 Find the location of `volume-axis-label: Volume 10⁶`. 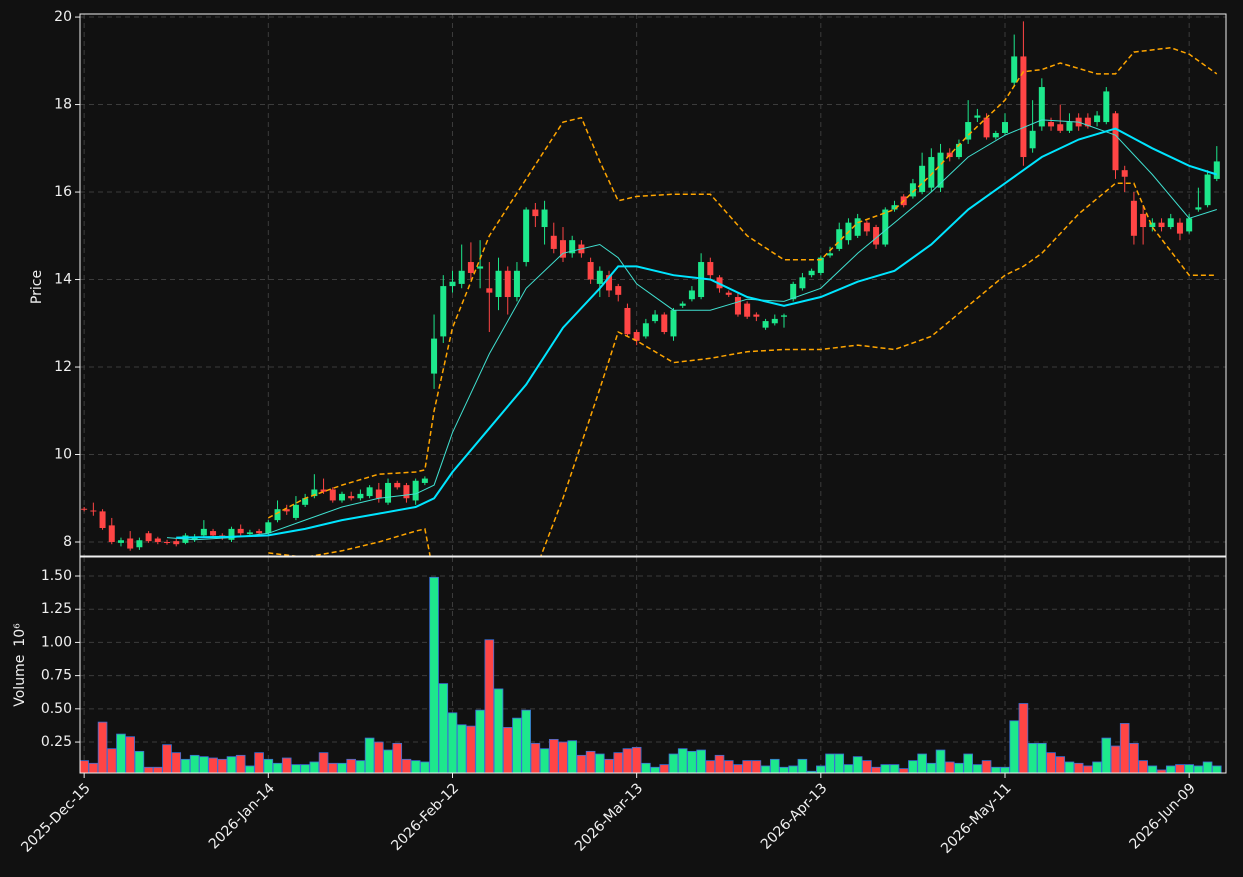

volume-axis-label: Volume 10⁶ is located at coordinates (20, 665).